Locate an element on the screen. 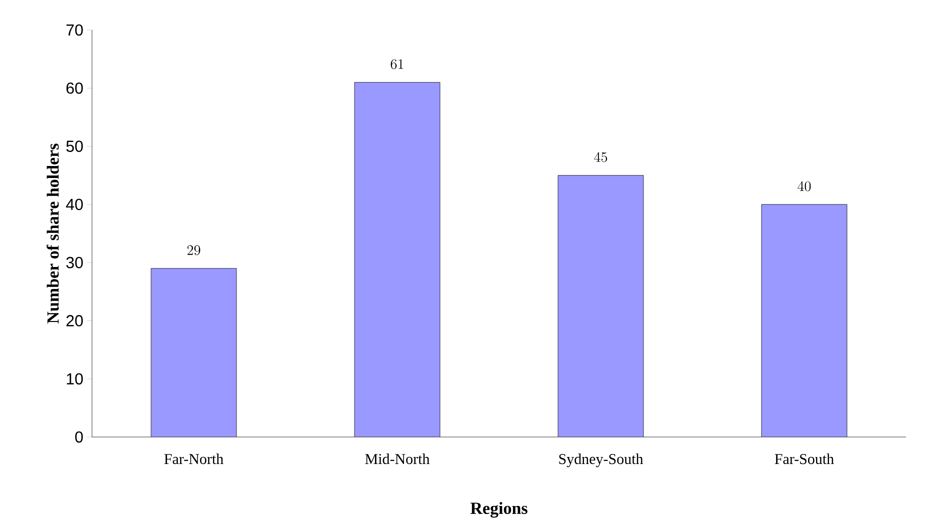 This screenshot has height=525, width=931. y-axis-title: Number of share holders is located at coordinates (52, 234).